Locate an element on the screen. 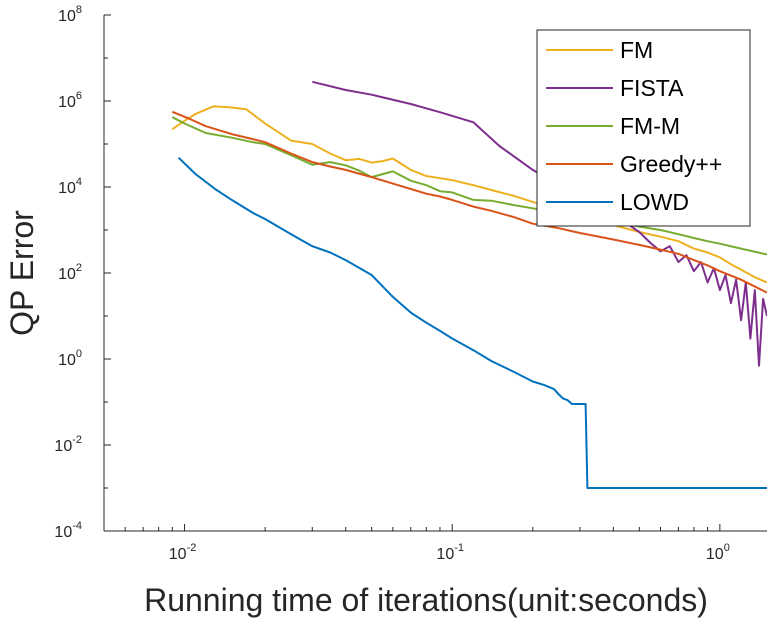 This screenshot has width=775, height=622. x-tick-label: 10⁰ is located at coordinates (718, 552).